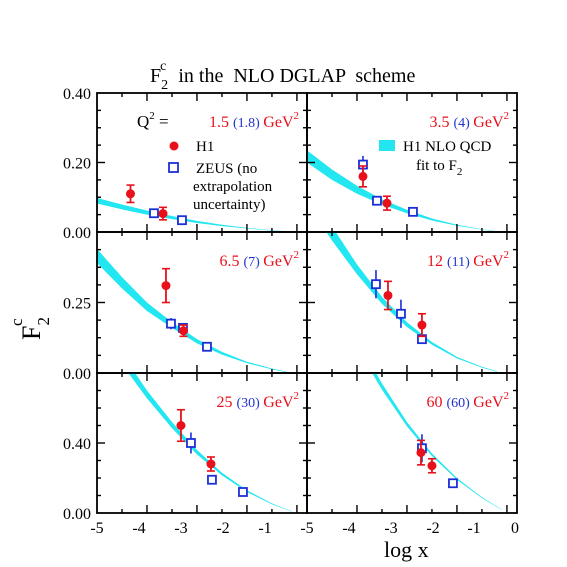 The width and height of the screenshot is (567, 567). I want to click on chart-title: F2 c in the NLO DGLAP scheme, so click(282, 76).